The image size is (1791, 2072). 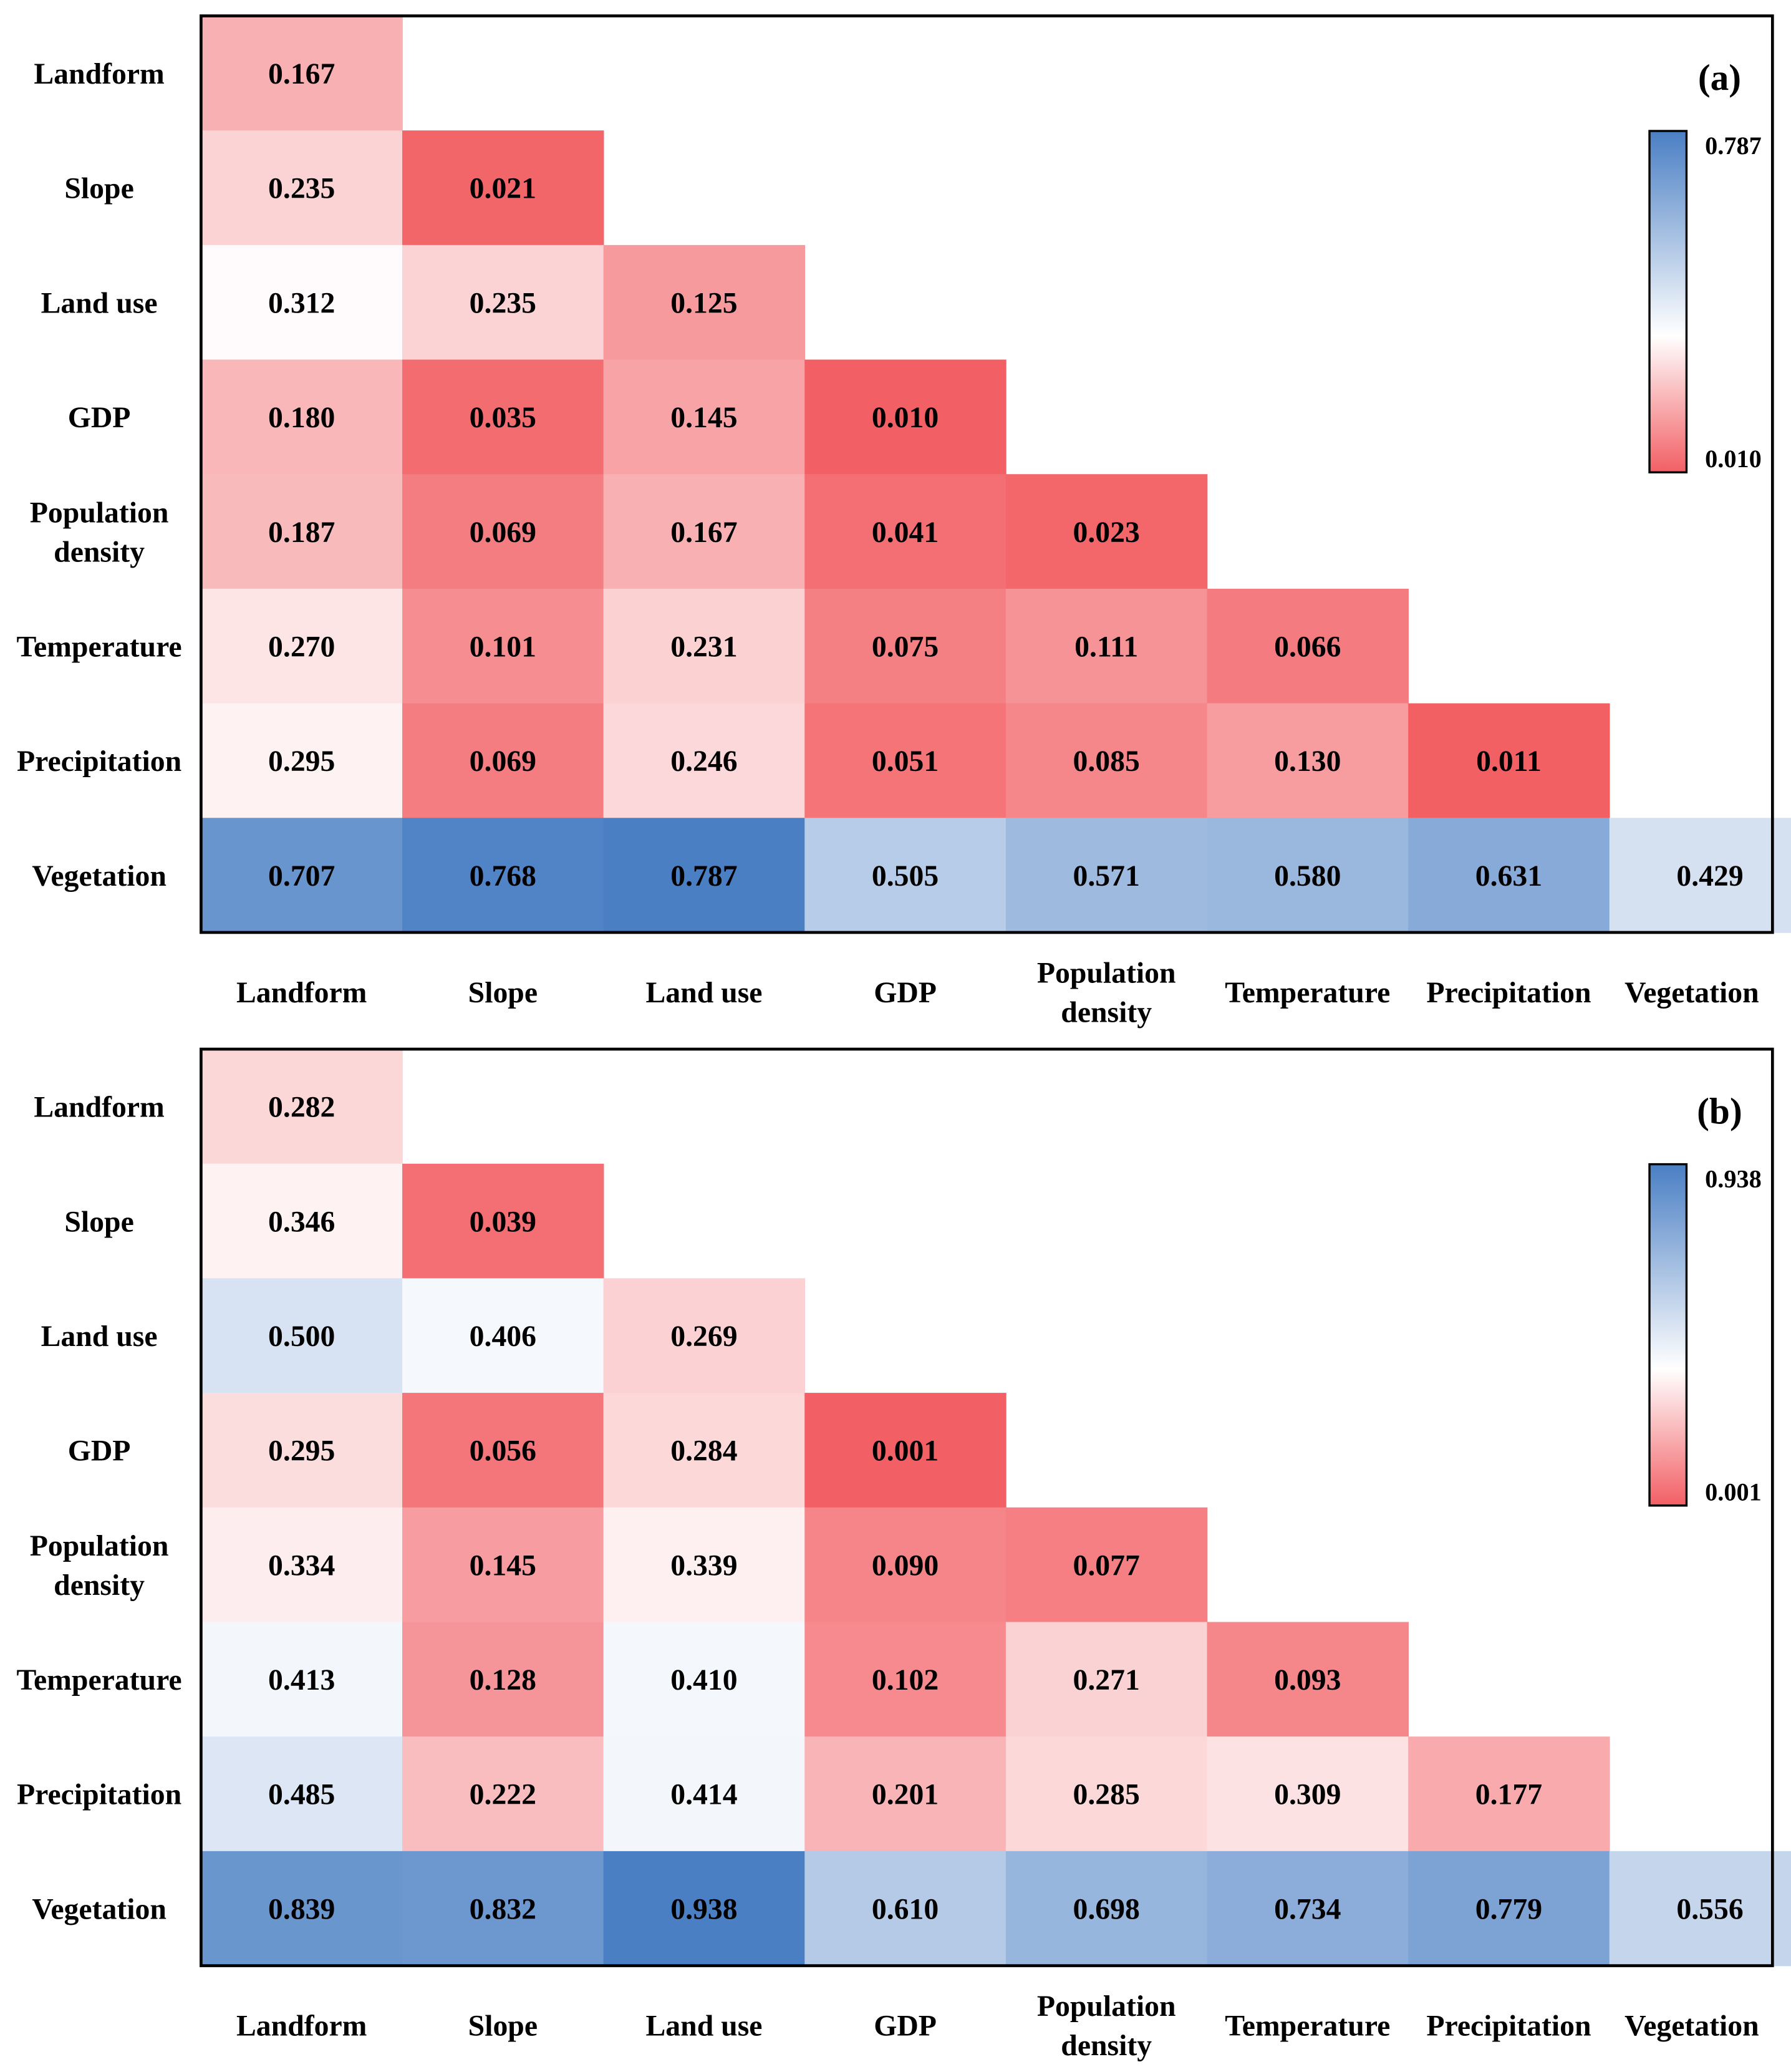 What do you see at coordinates (99, 1565) in the screenshot?
I see `row-label: Population density` at bounding box center [99, 1565].